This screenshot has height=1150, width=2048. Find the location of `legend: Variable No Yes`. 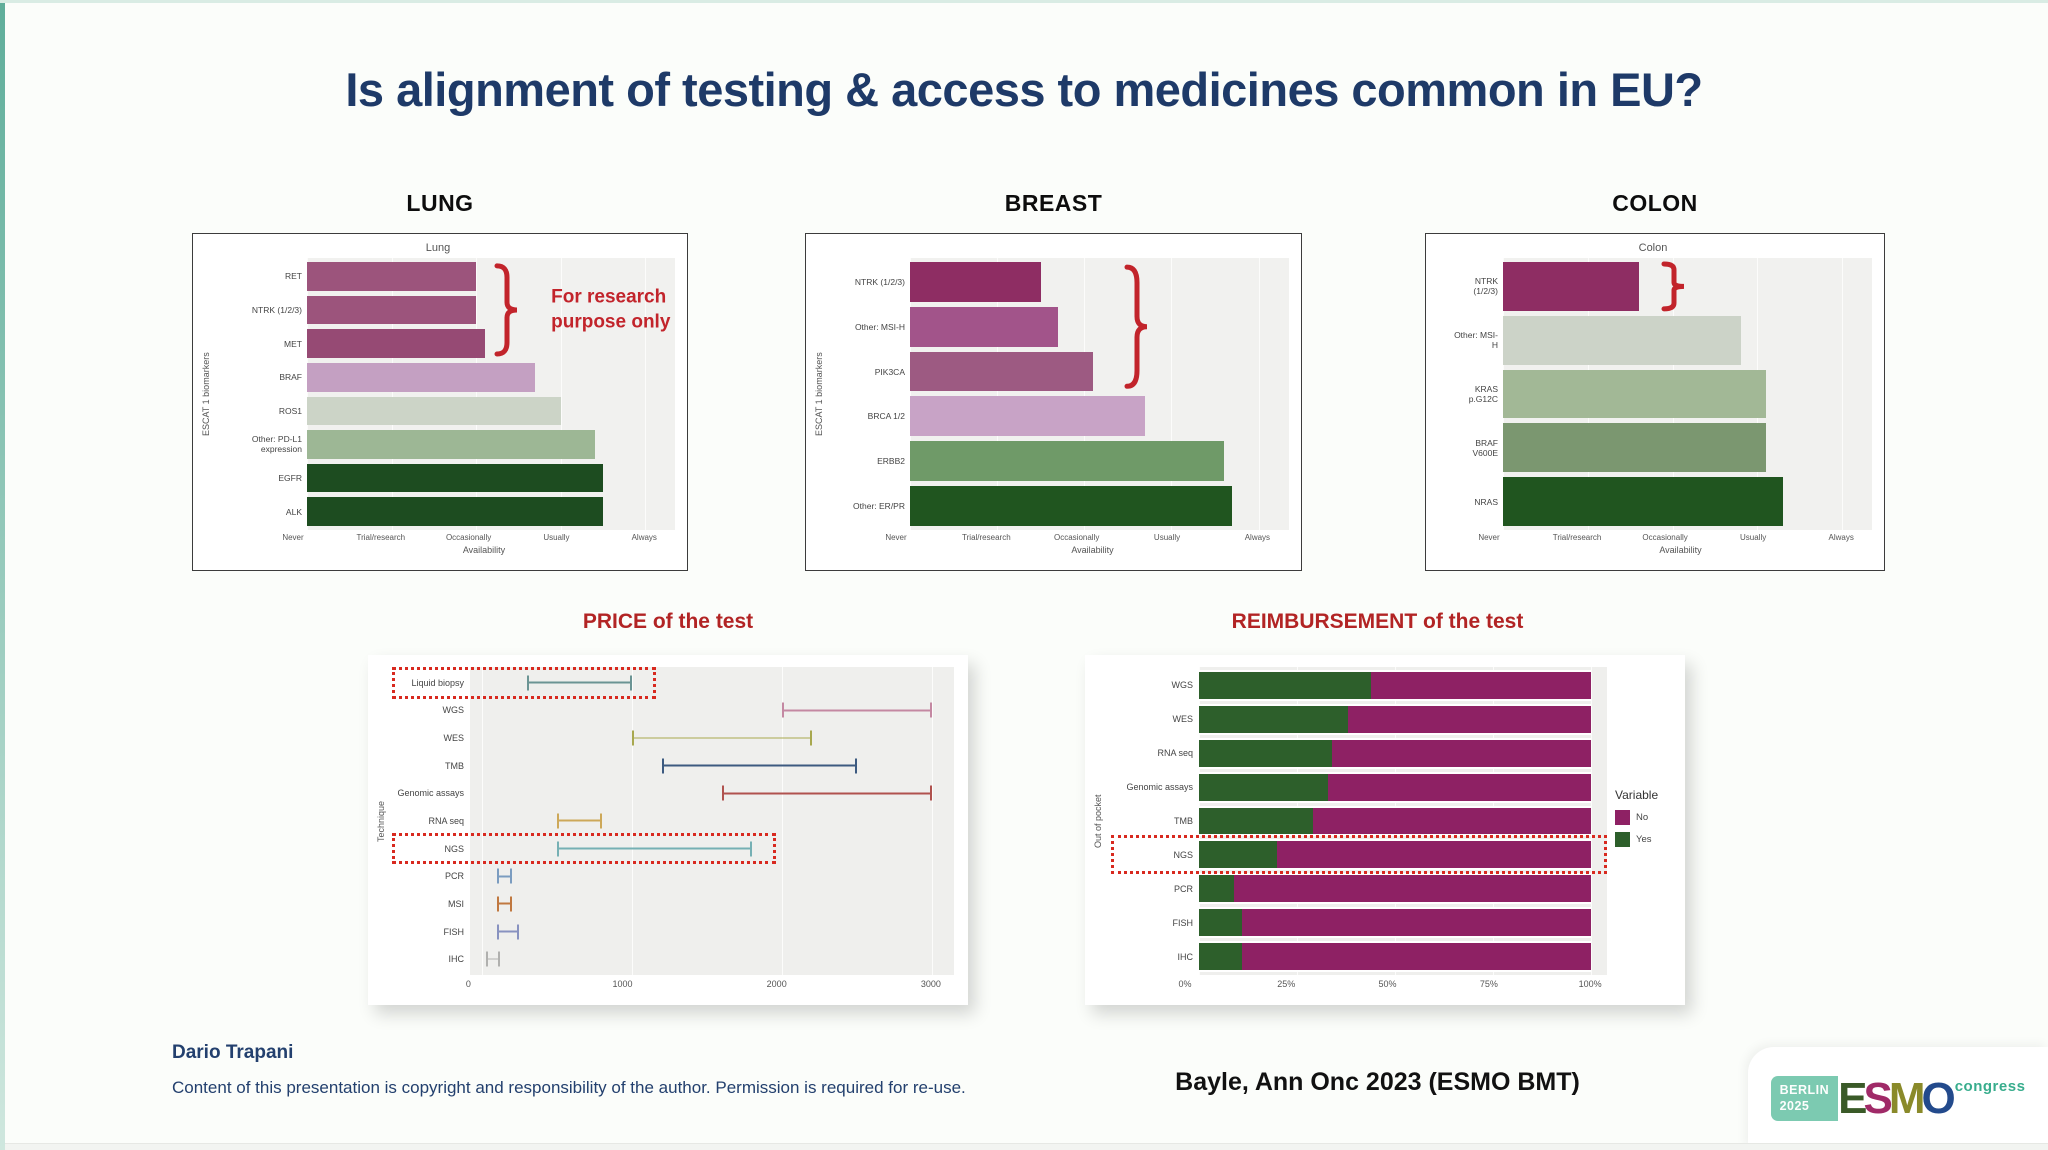

legend: Variable No Yes is located at coordinates (1639, 821).